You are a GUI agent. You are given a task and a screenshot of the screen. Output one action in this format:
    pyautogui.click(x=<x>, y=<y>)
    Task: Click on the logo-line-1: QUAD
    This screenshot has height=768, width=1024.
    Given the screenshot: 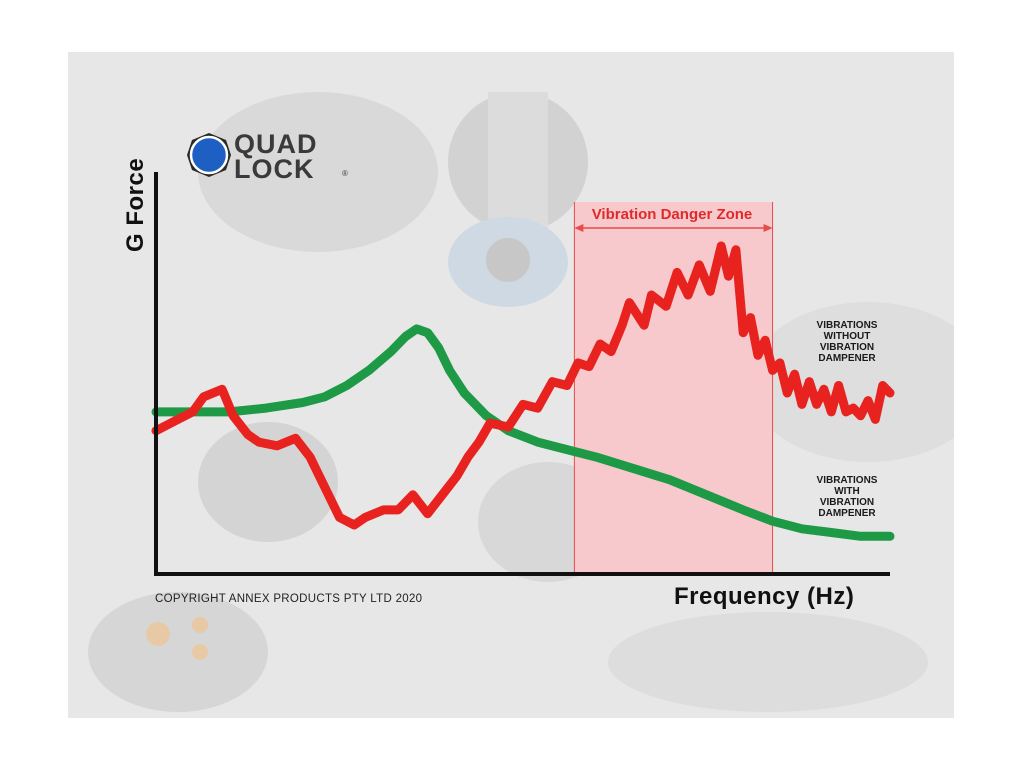 What is the action you would take?
    pyautogui.click(x=276, y=144)
    